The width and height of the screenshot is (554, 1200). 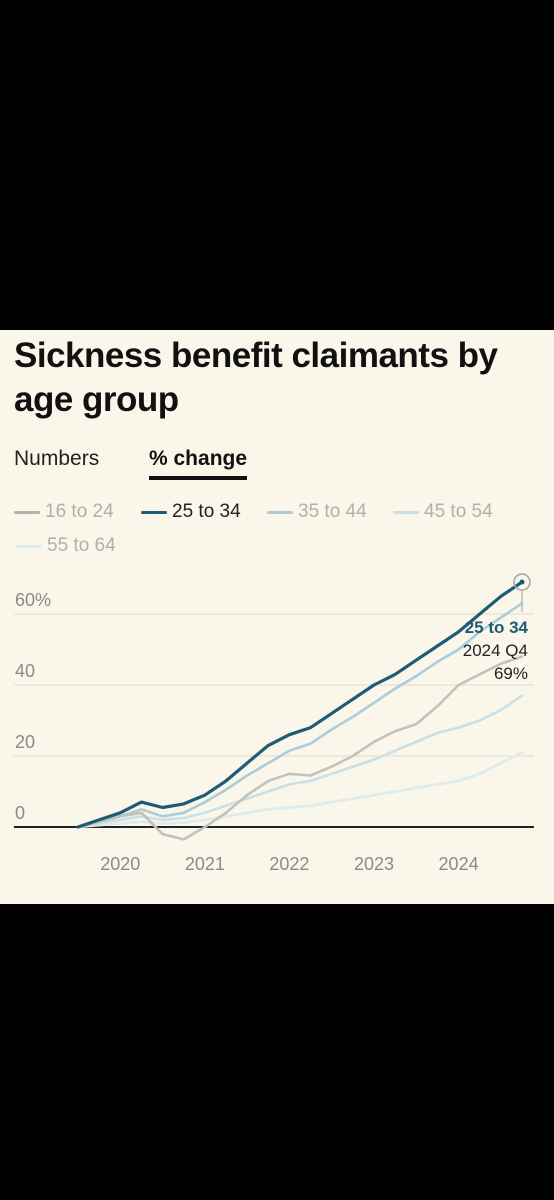 I want to click on highlight-marker, so click(x=522, y=582).